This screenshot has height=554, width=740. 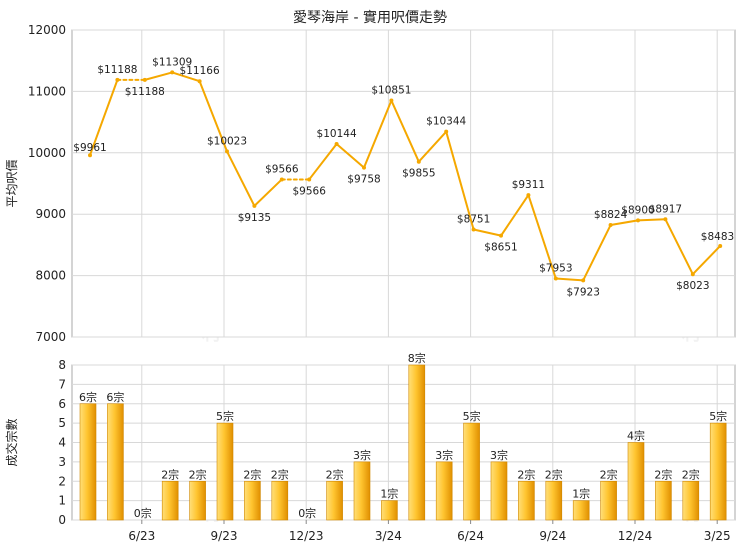 I want to click on price-y-tick-label: 7000, so click(x=50, y=337).